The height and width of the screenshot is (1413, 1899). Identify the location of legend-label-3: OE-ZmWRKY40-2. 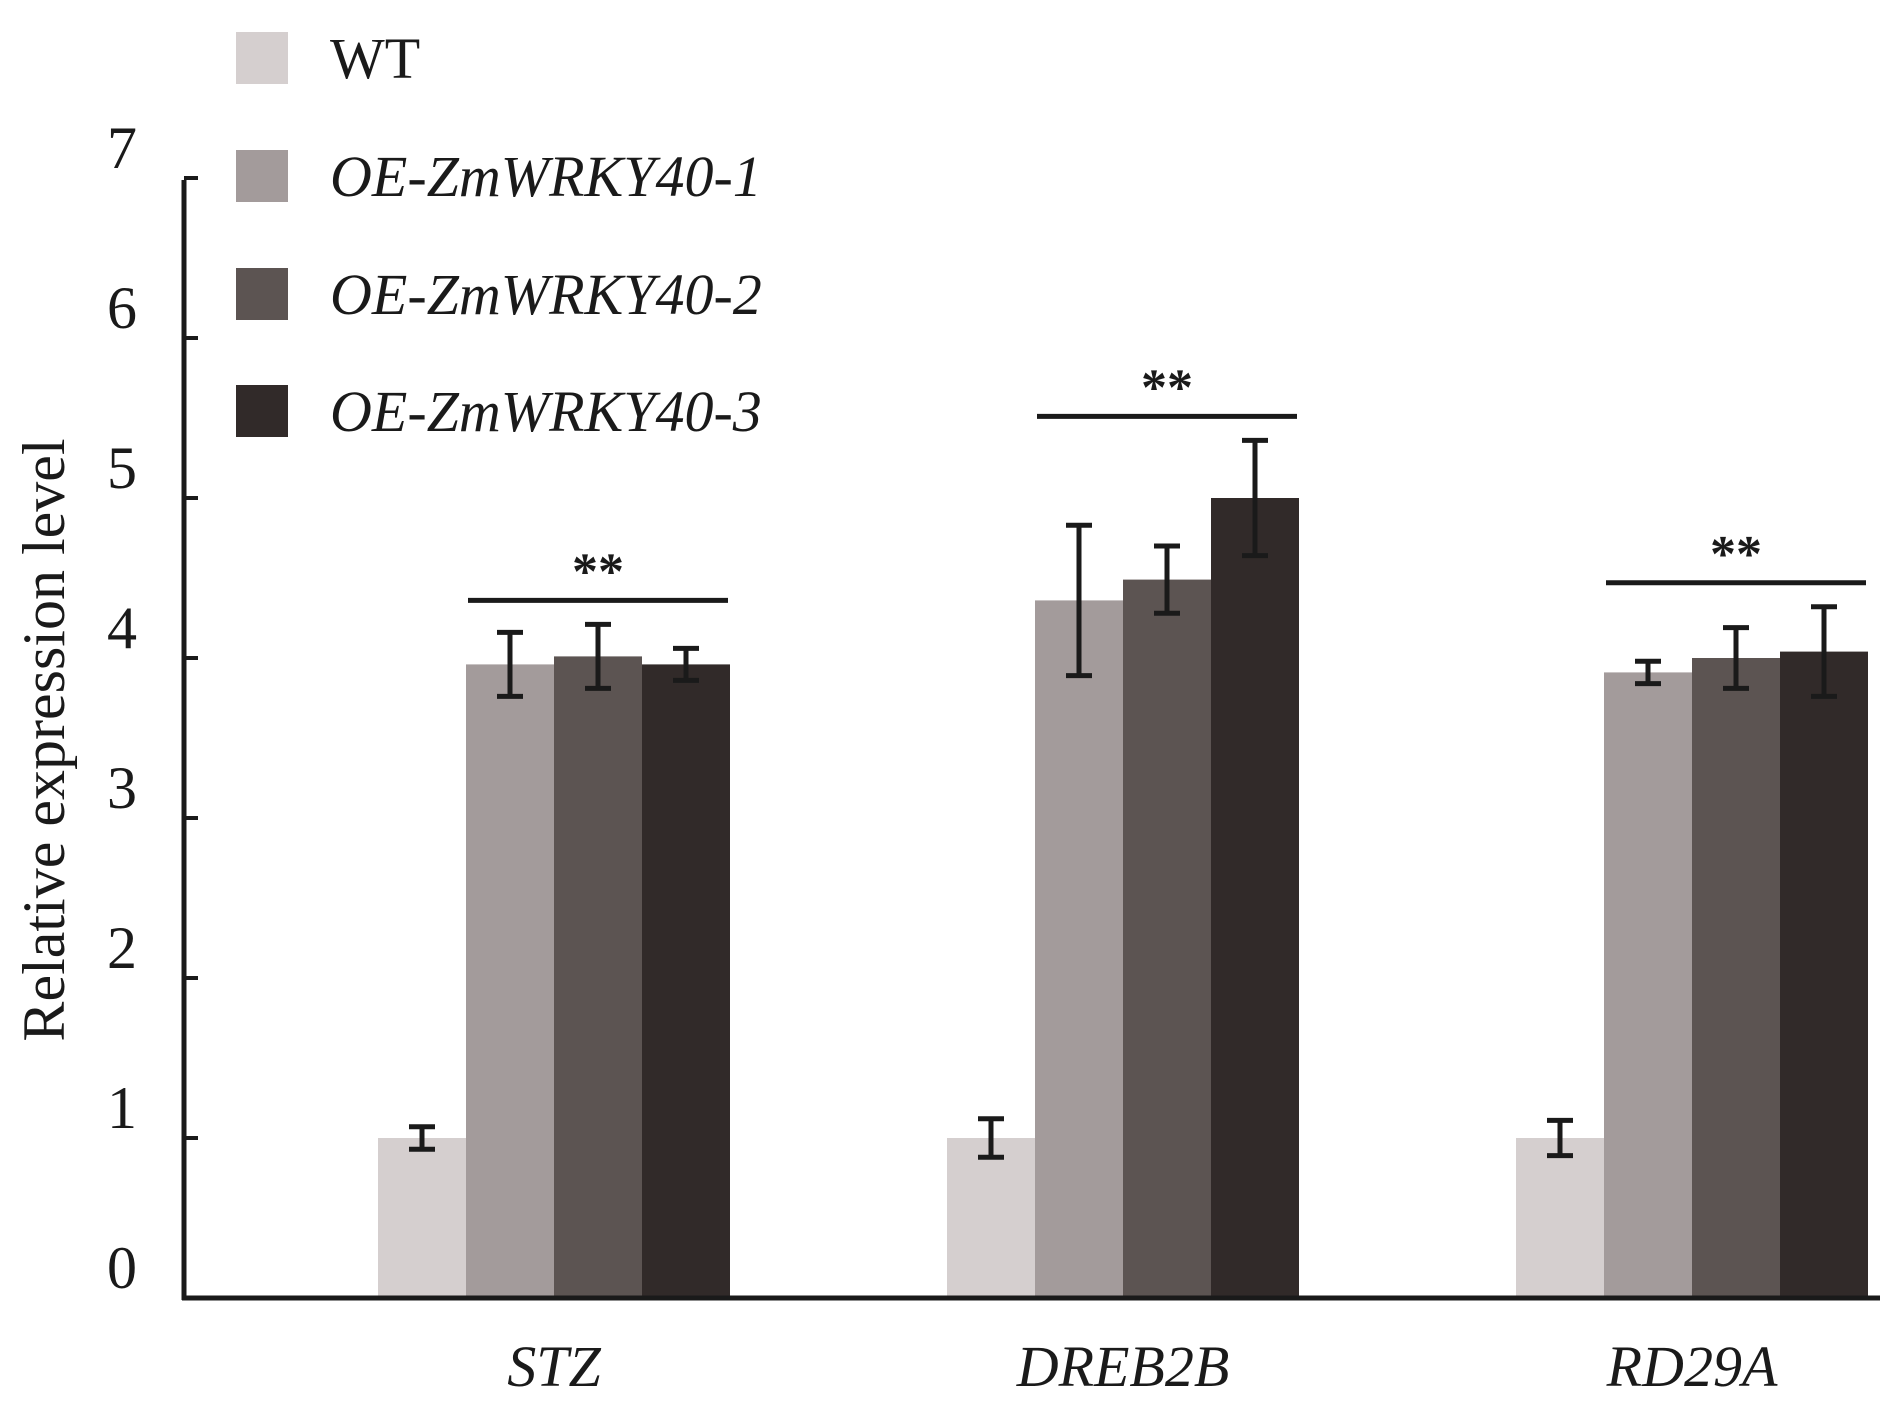
(546, 294).